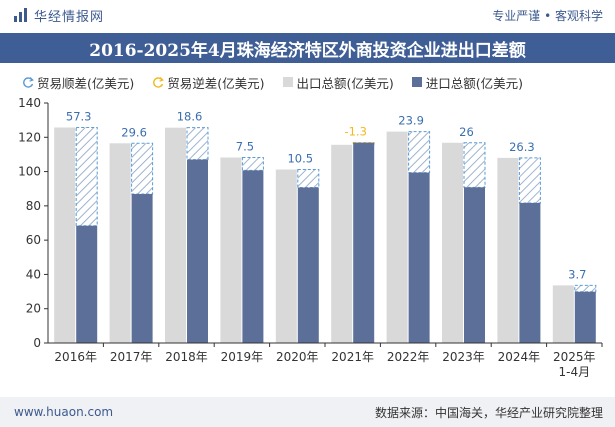 The width and height of the screenshot is (615, 427). Describe the element at coordinates (37, 343) in the screenshot. I see `y-tick-label: 0` at that location.